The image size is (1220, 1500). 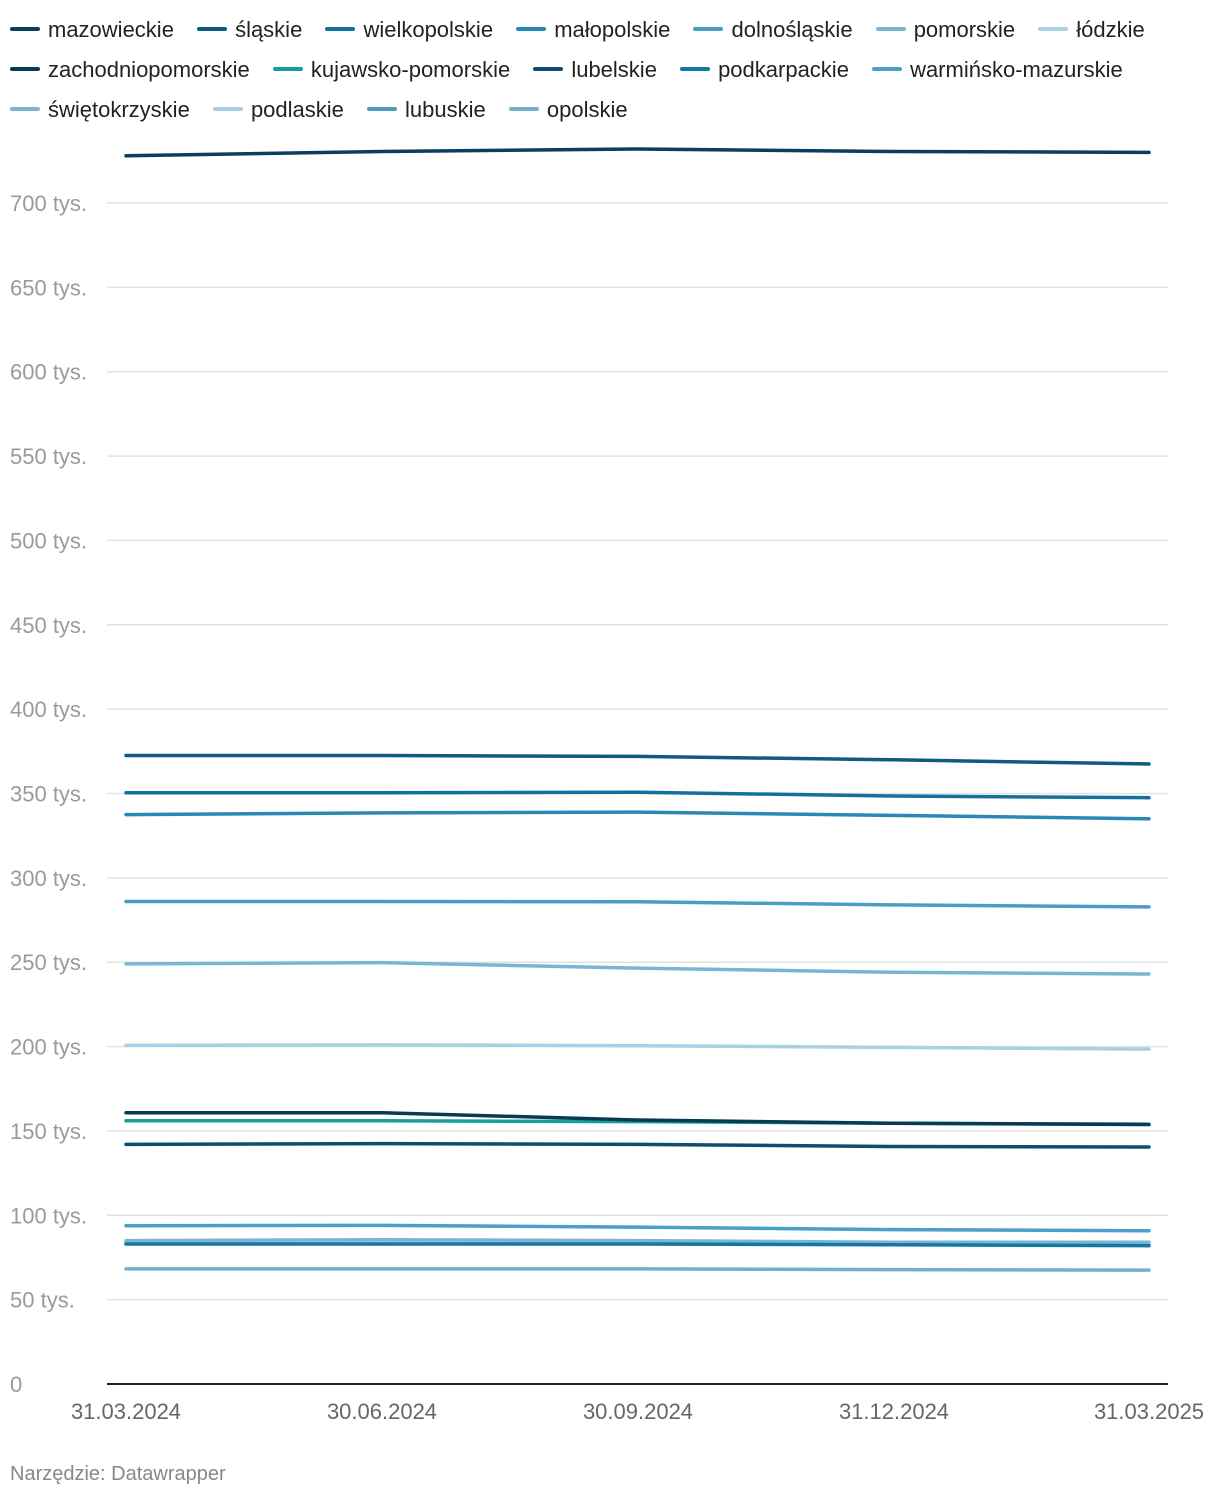 What do you see at coordinates (1110, 29) in the screenshot?
I see `legend-label: łódzkie` at bounding box center [1110, 29].